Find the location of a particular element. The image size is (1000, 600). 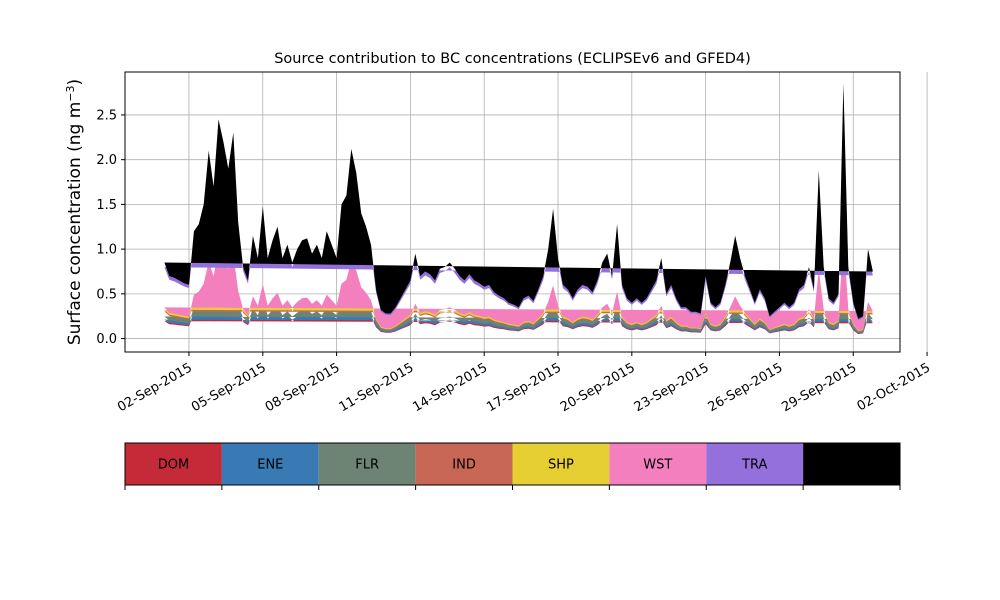

legend-label-wst: WST is located at coordinates (657, 465).